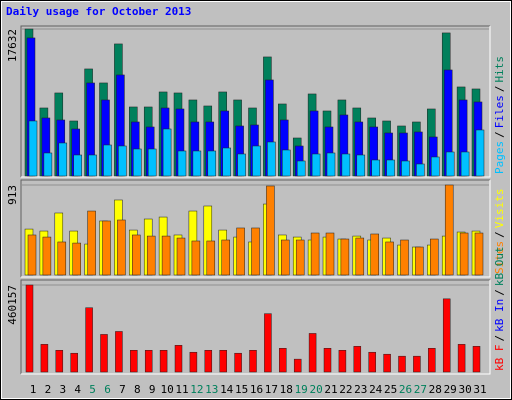  I want to click on x-tick-label: 17, so click(271, 389).